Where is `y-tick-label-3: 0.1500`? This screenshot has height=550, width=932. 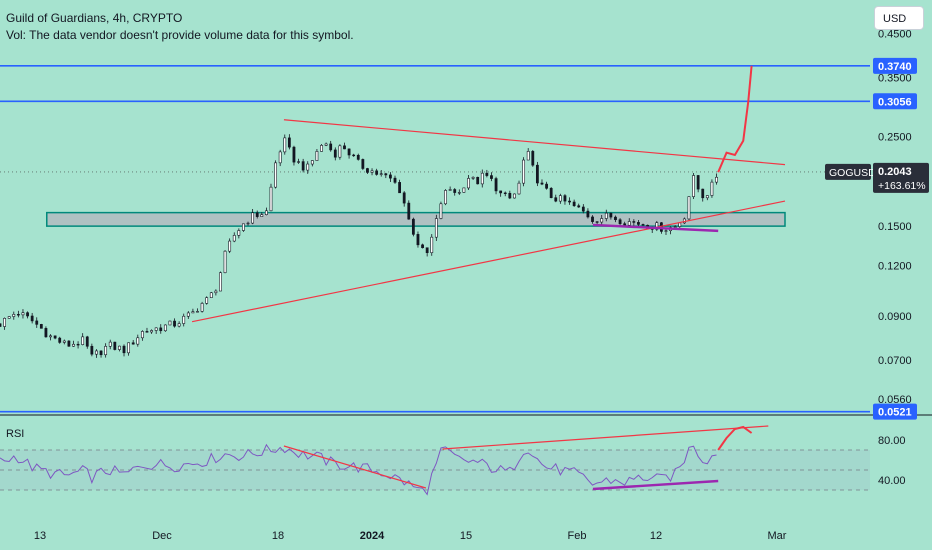 y-tick-label-3: 0.1500 is located at coordinates (895, 227).